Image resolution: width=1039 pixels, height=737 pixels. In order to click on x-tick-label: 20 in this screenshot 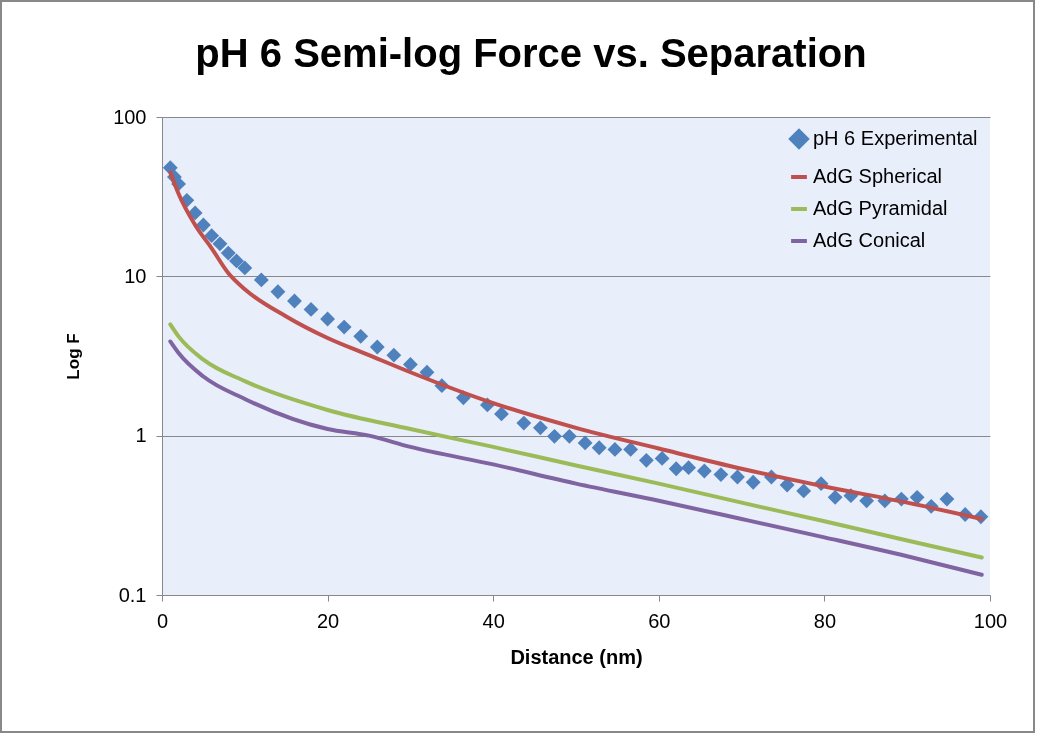, I will do `click(328, 620)`.